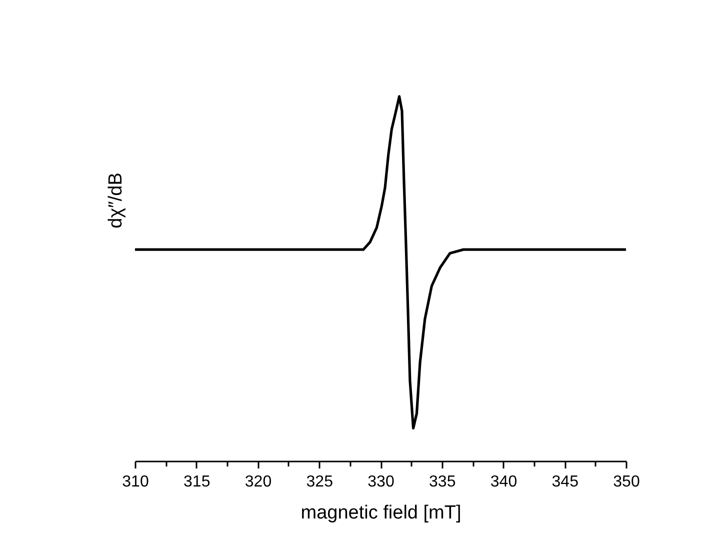 Image resolution: width=717 pixels, height=548 pixels. Describe the element at coordinates (381, 482) in the screenshot. I see `x-tick-label: 330` at that location.